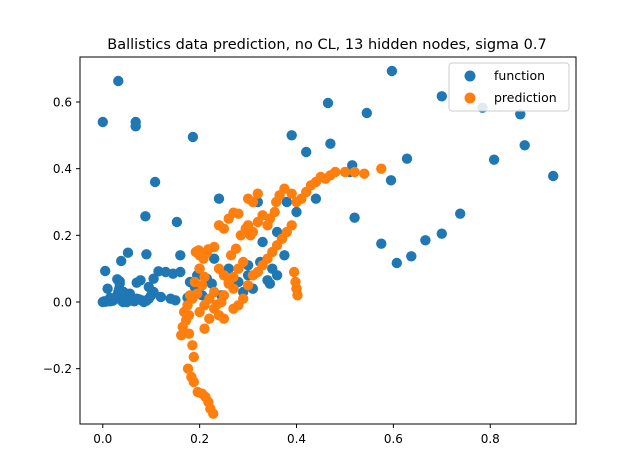  What do you see at coordinates (62, 303) in the screenshot?
I see `y-tick-label: 0.0` at bounding box center [62, 303].